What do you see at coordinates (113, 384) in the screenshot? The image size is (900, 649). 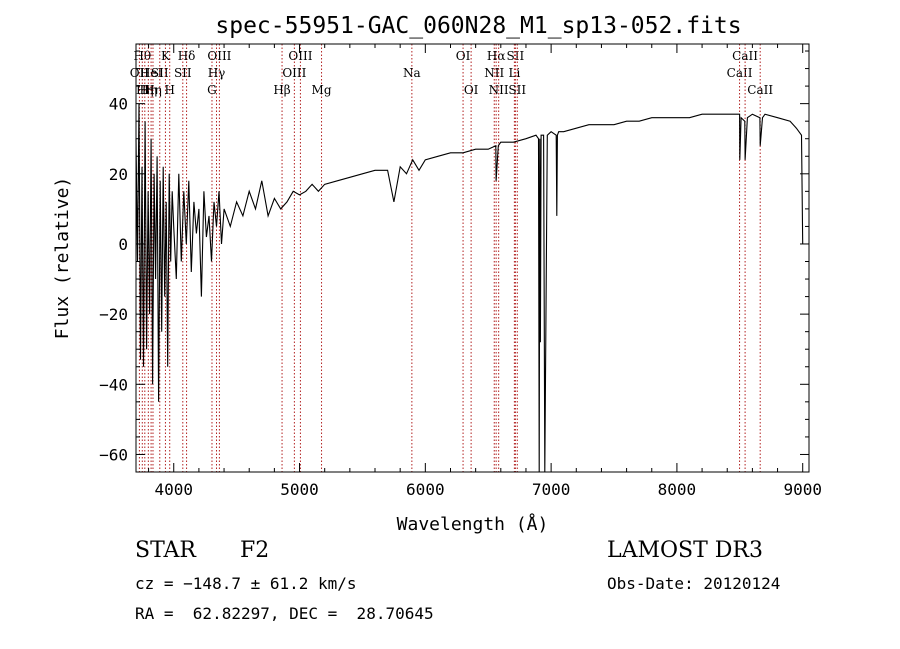 I see `y-tick-label-1: −40` at bounding box center [113, 384].